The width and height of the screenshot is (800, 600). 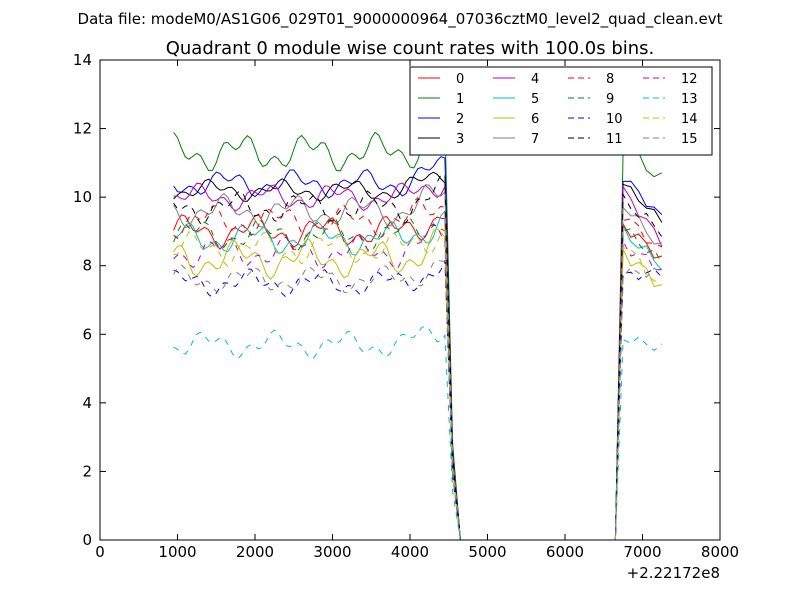 What do you see at coordinates (689, 79) in the screenshot?
I see `legend-label-12: 12` at bounding box center [689, 79].